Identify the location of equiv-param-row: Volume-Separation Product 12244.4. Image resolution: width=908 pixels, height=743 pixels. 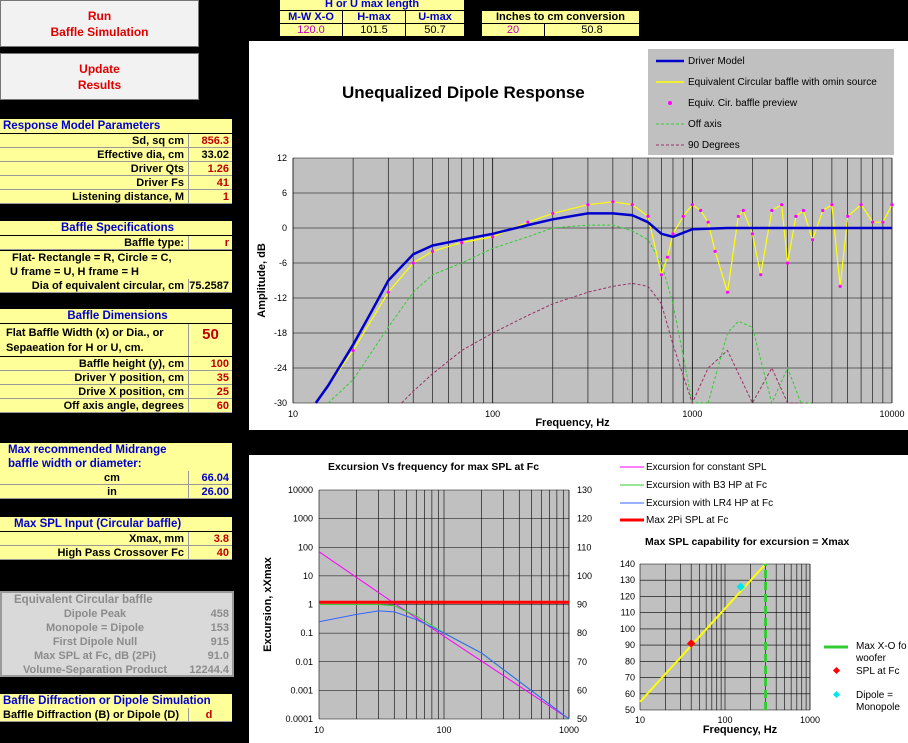
(117, 670).